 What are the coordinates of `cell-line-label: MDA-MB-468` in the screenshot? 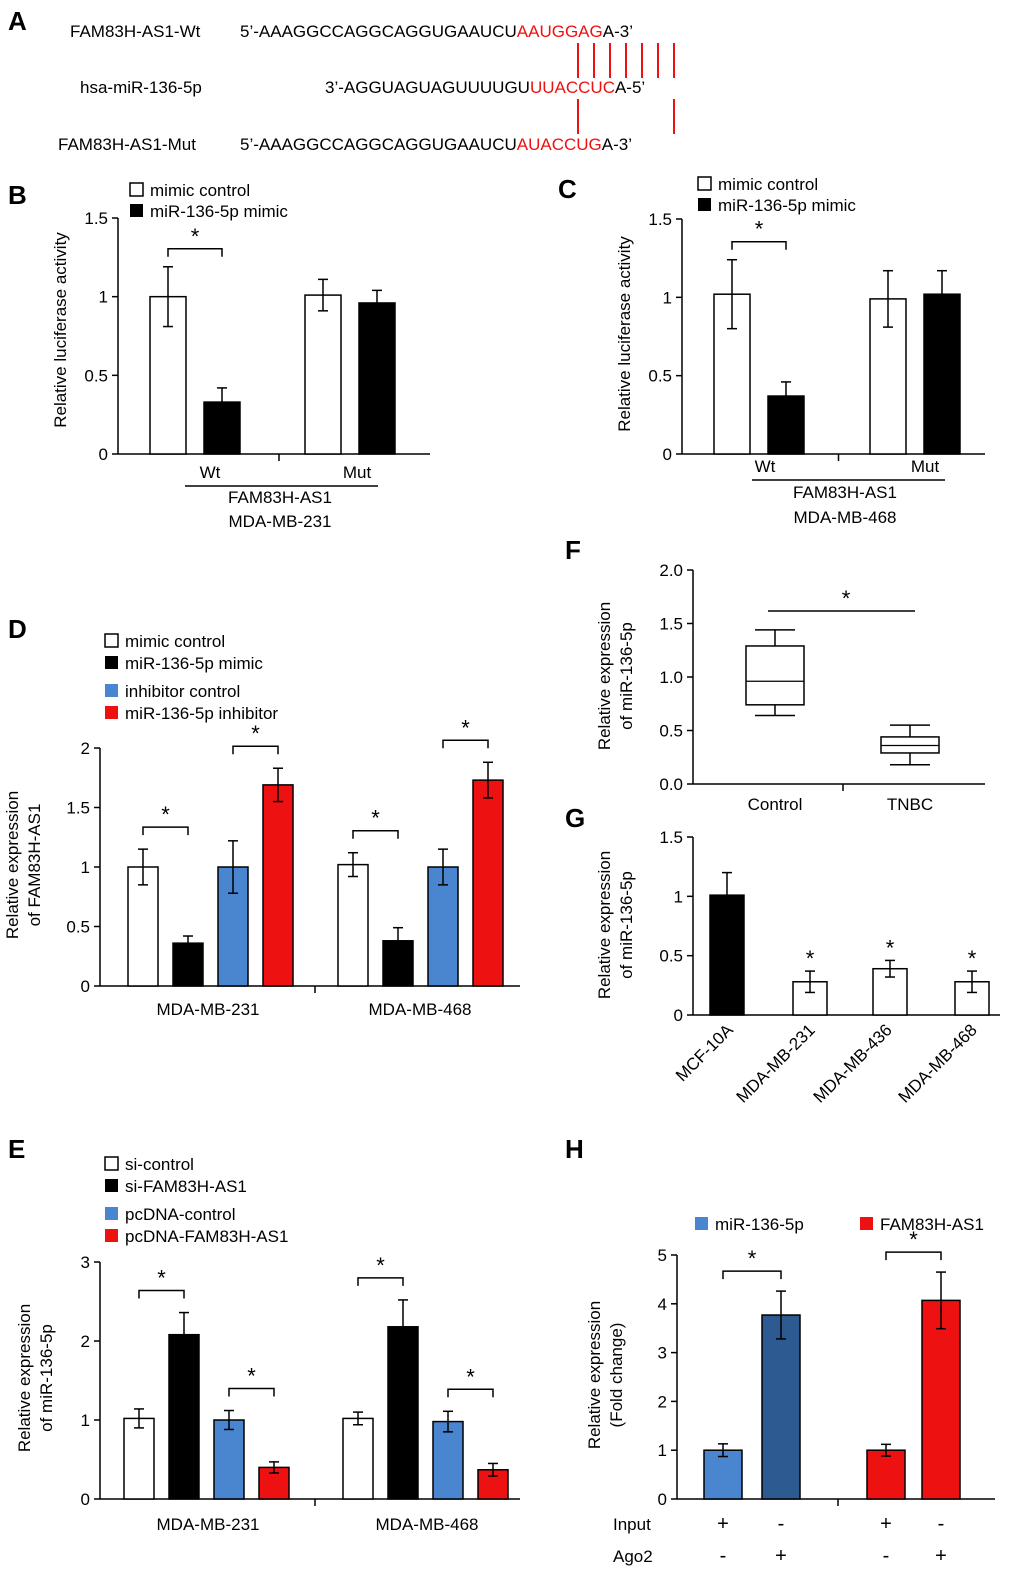 It's located at (845, 517).